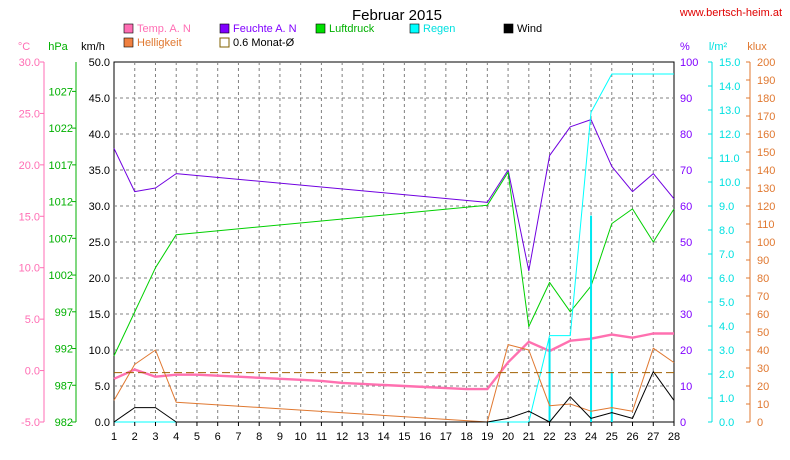 The height and width of the screenshot is (460, 790). Describe the element at coordinates (32, 372) in the screenshot. I see `tick-label-temp: 0.0` at that location.